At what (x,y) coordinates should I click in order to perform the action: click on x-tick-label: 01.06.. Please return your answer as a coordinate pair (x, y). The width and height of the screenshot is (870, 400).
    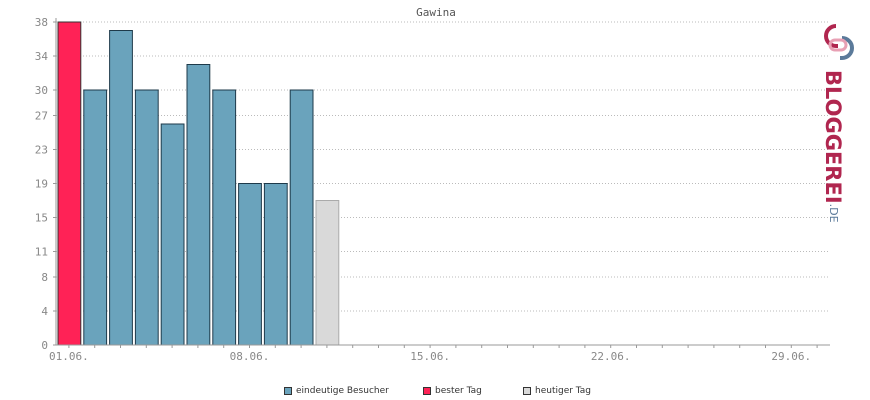
    Looking at the image, I should click on (69, 356).